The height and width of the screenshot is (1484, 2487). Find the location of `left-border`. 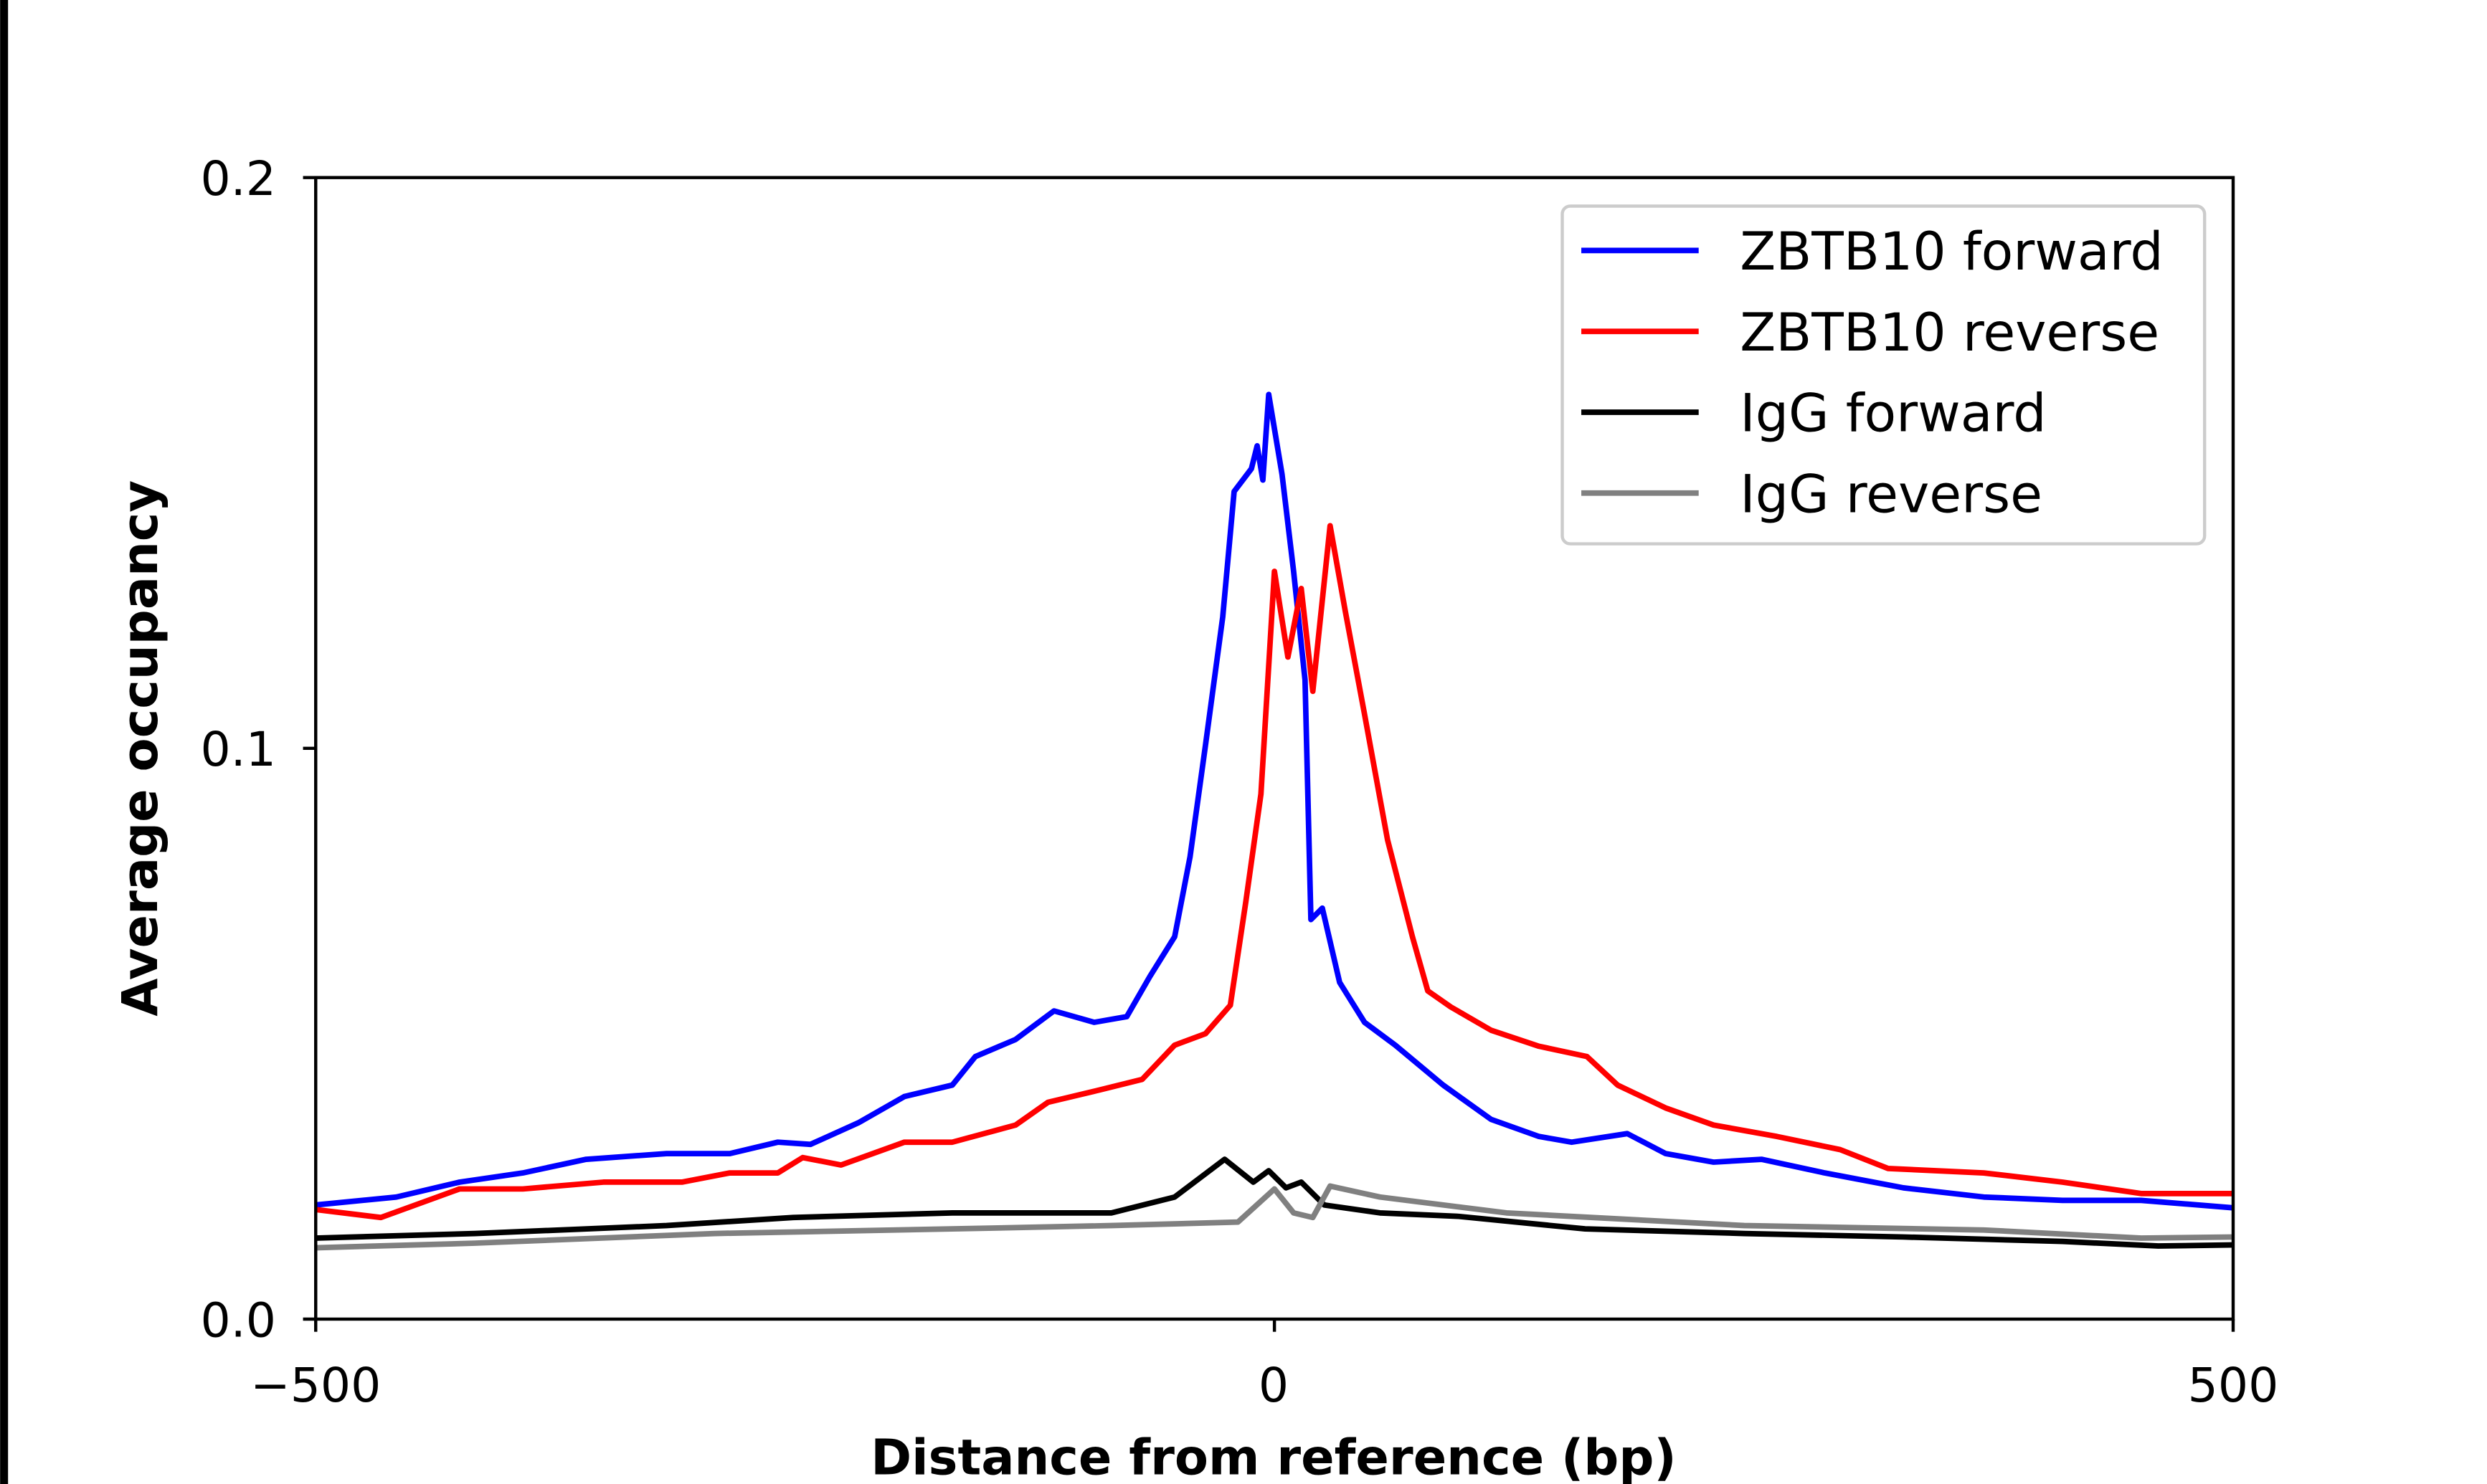

left-border is located at coordinates (5, 742).